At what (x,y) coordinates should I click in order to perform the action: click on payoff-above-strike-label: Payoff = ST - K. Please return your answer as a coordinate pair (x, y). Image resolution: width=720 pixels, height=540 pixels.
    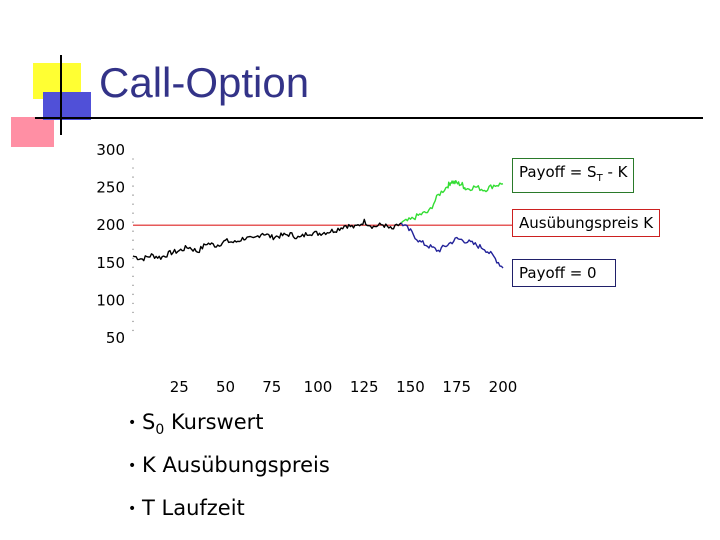
    Looking at the image, I should click on (573, 175).